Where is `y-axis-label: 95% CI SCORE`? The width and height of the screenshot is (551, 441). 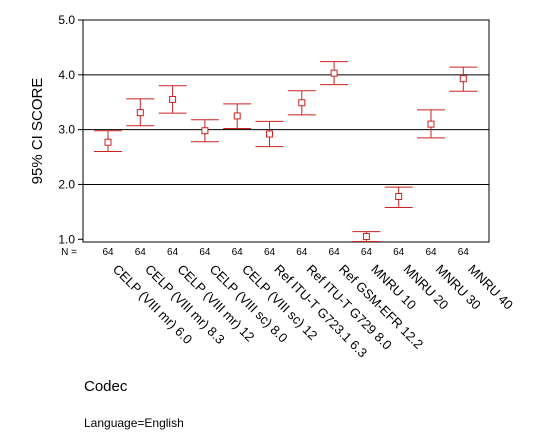
y-axis-label: 95% CI SCORE is located at coordinates (37, 131).